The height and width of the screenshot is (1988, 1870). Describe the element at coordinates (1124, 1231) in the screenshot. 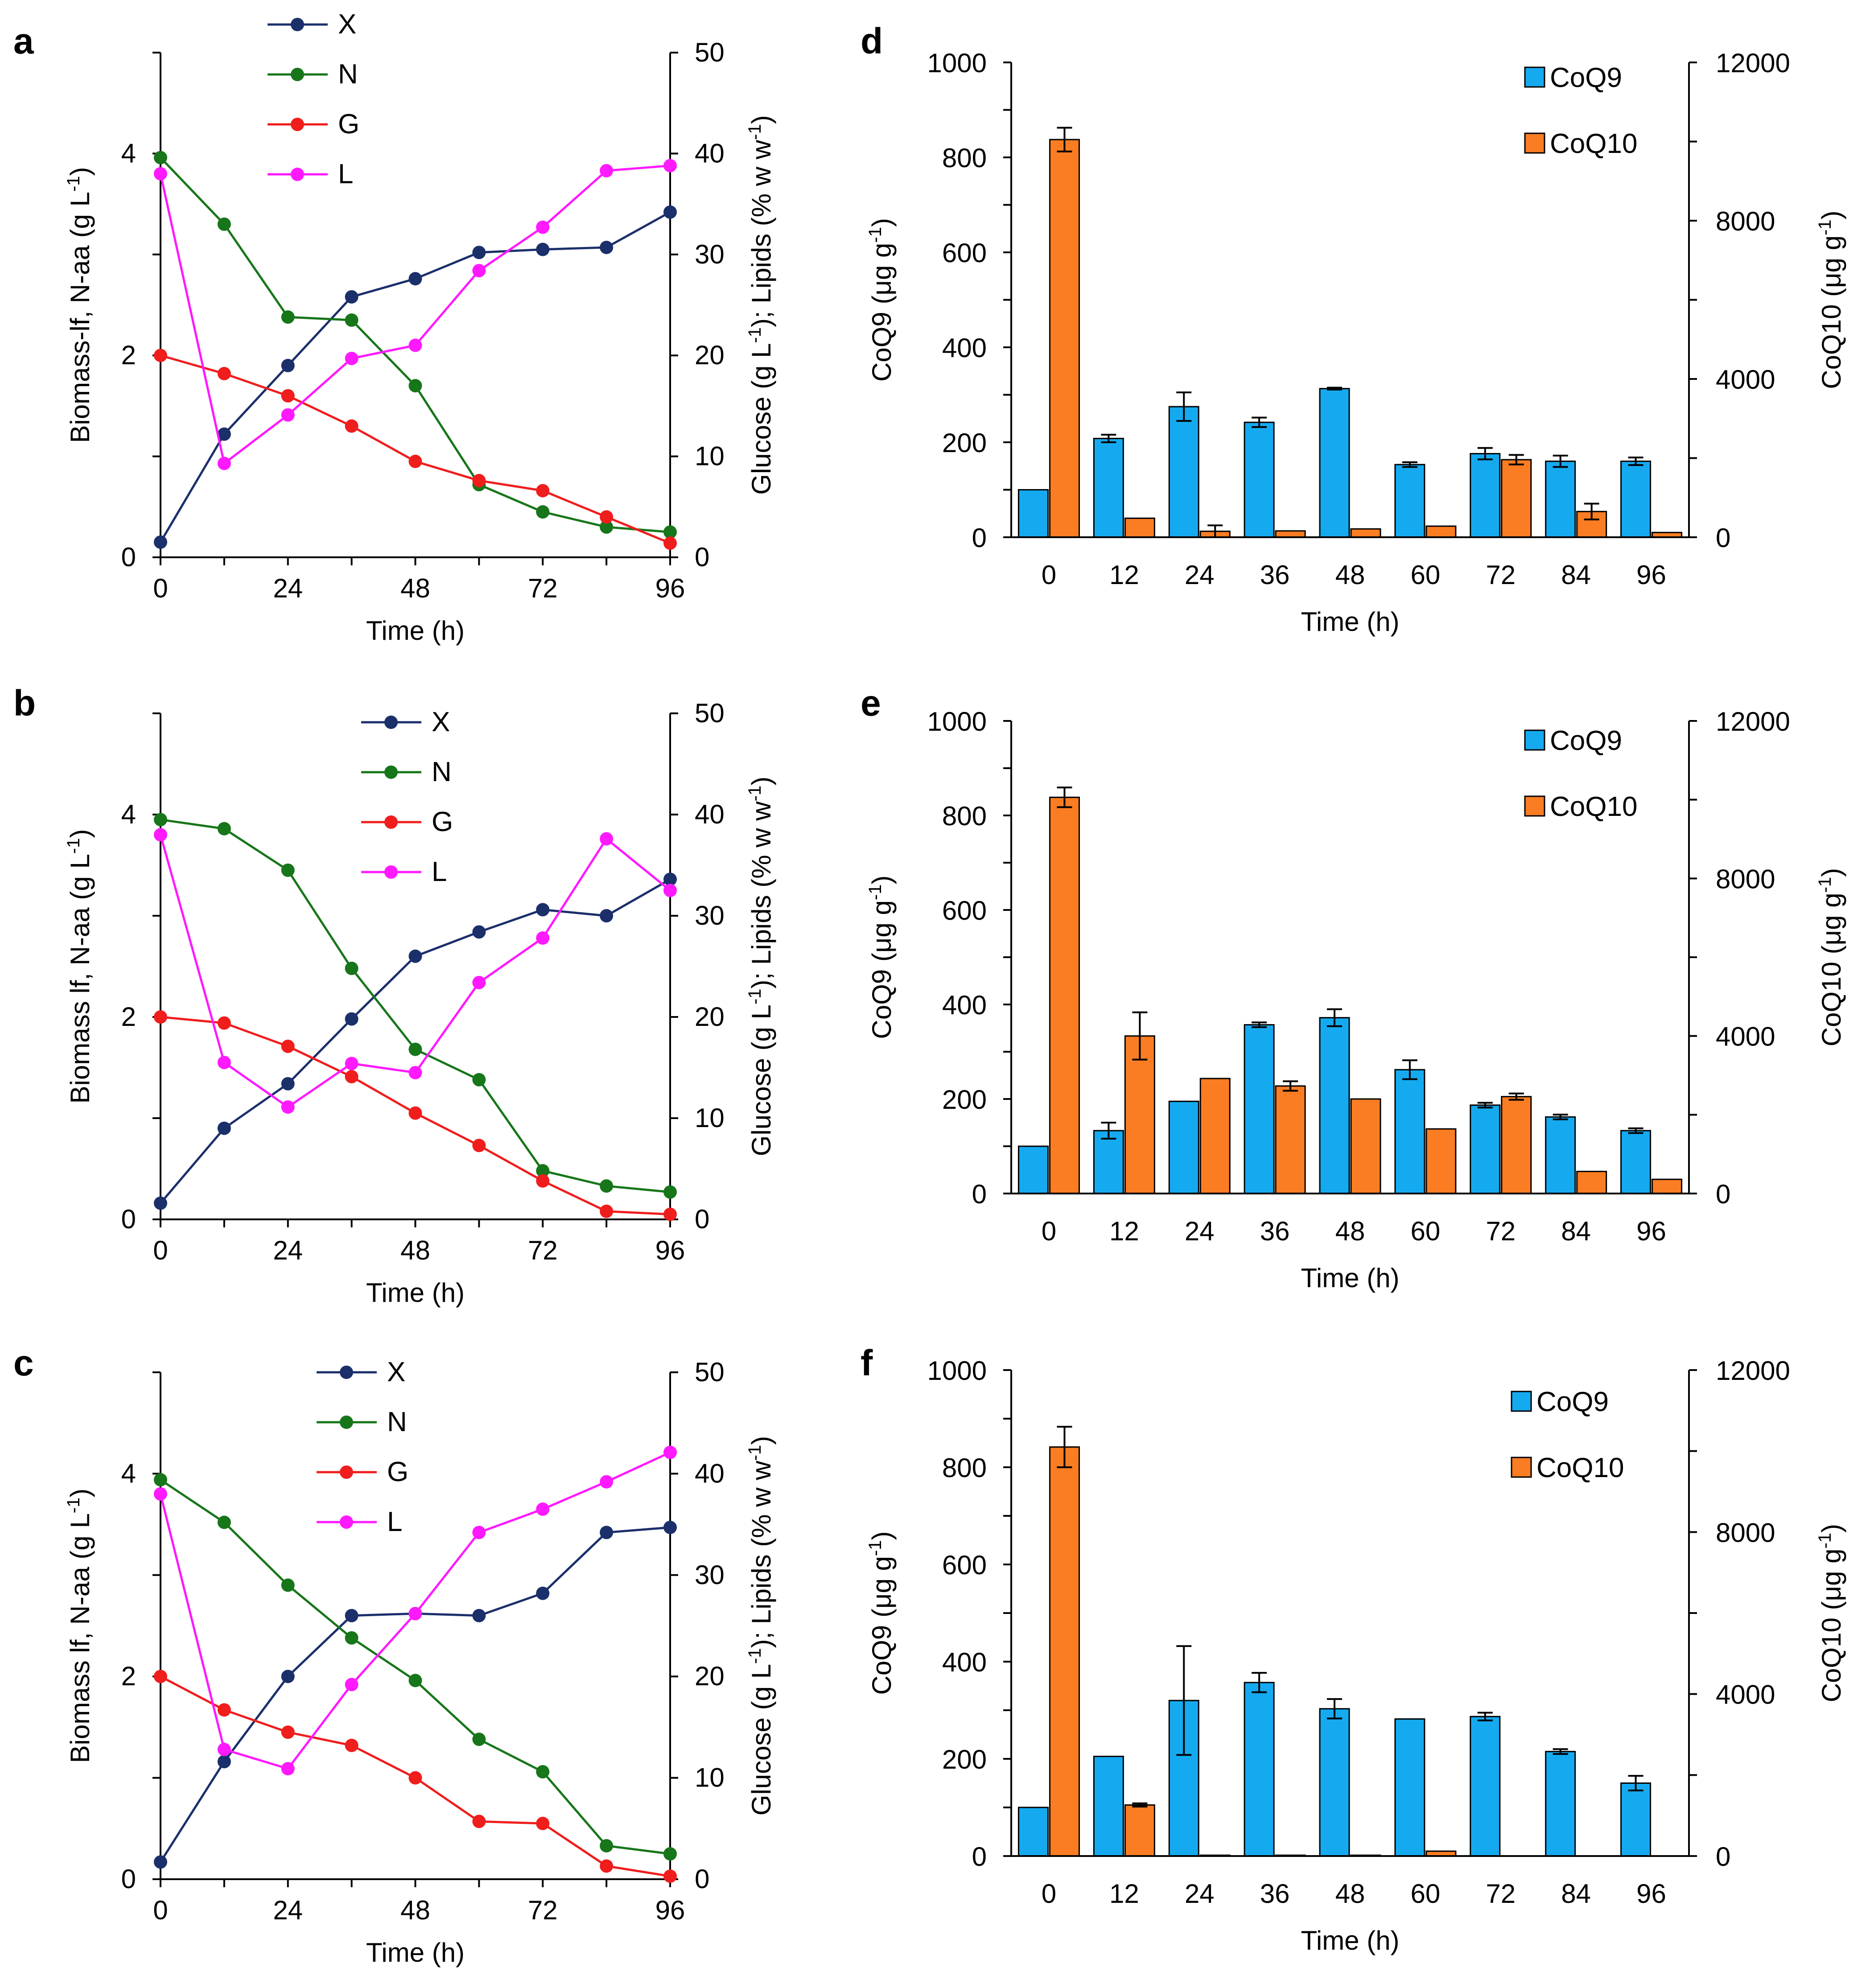

I see `x-tick-label: 12` at that location.